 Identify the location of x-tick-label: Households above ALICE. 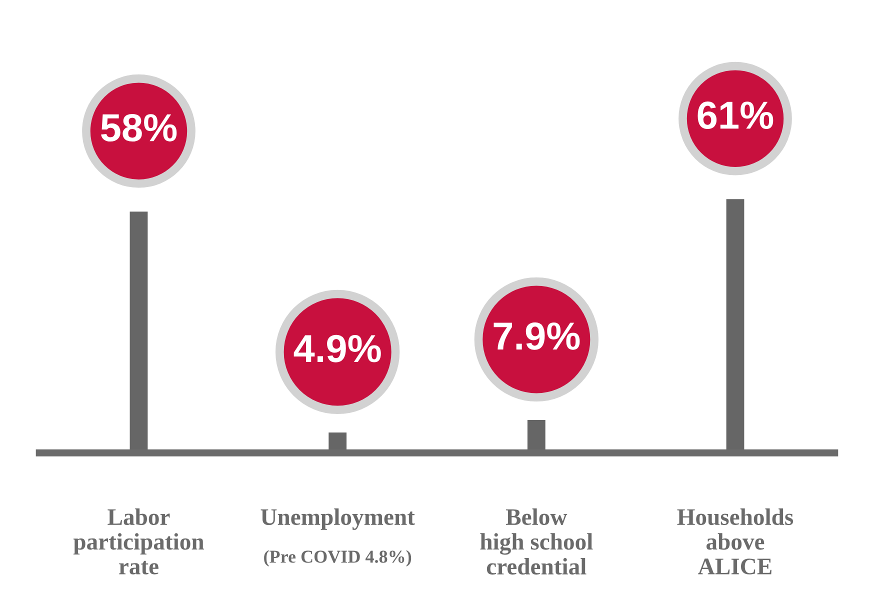
(735, 541).